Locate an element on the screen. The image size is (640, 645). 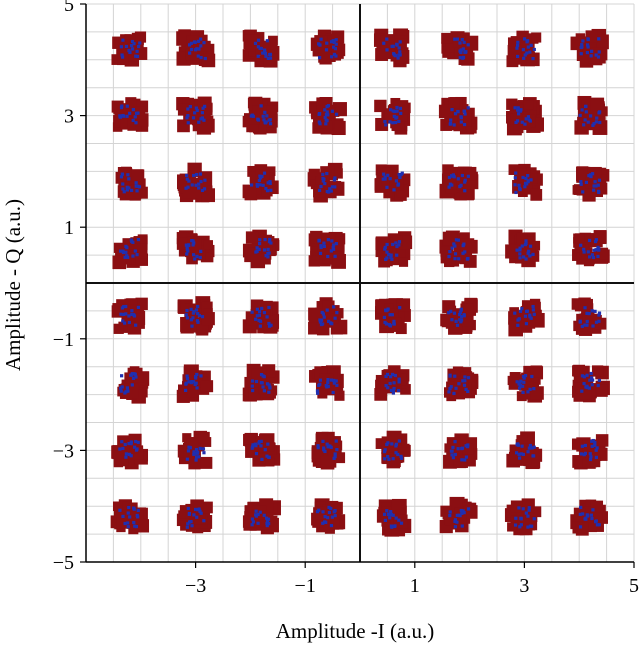
y-tick-label: 3 is located at coordinates (69, 117).